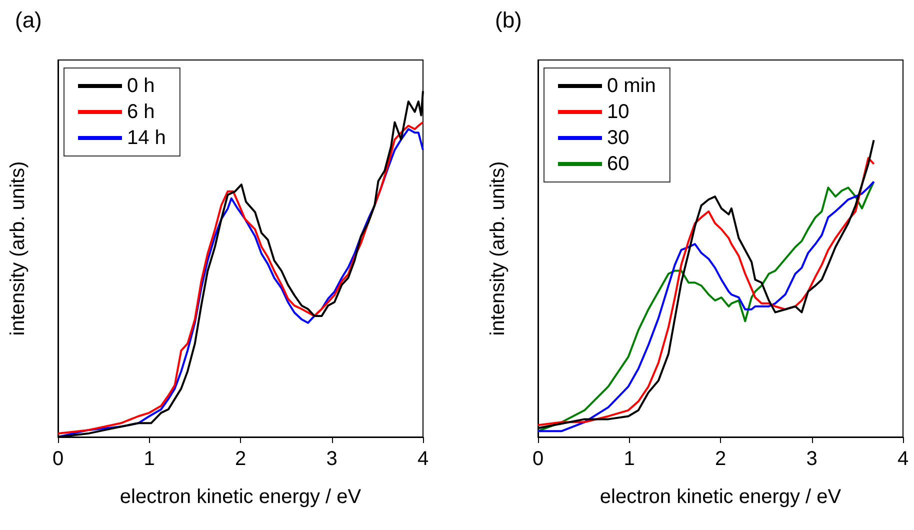  I want to click on legend-label: 6 h, so click(141, 112).